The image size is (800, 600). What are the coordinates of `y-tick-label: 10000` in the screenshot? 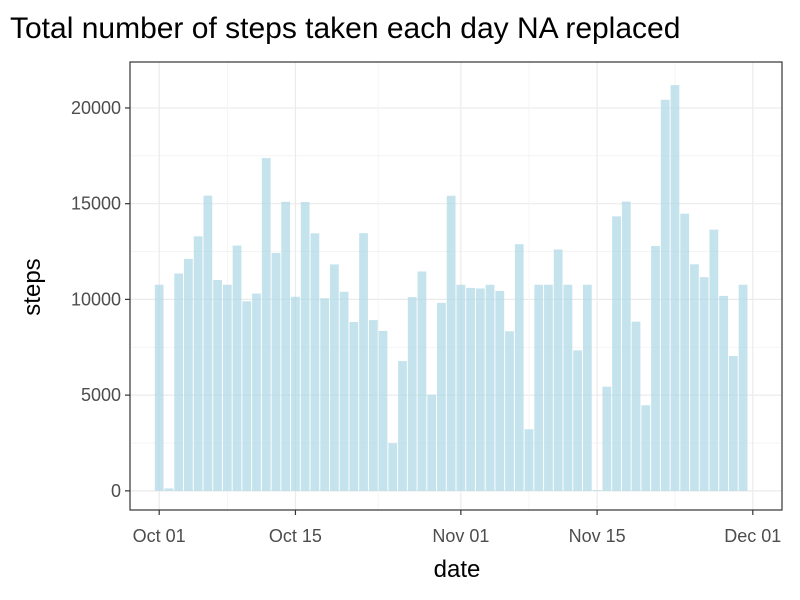 It's located at (96, 299).